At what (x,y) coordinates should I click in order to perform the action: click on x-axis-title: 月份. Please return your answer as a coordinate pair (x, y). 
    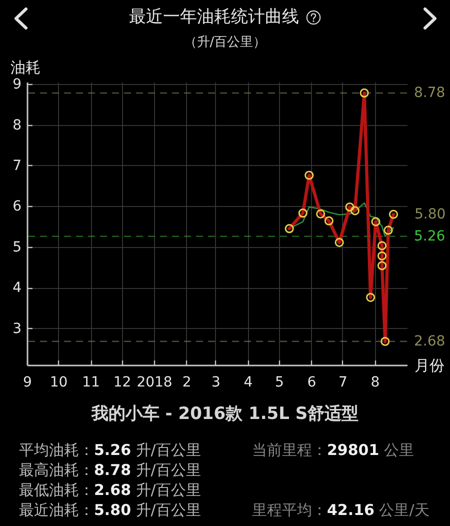
    Looking at the image, I should click on (429, 365).